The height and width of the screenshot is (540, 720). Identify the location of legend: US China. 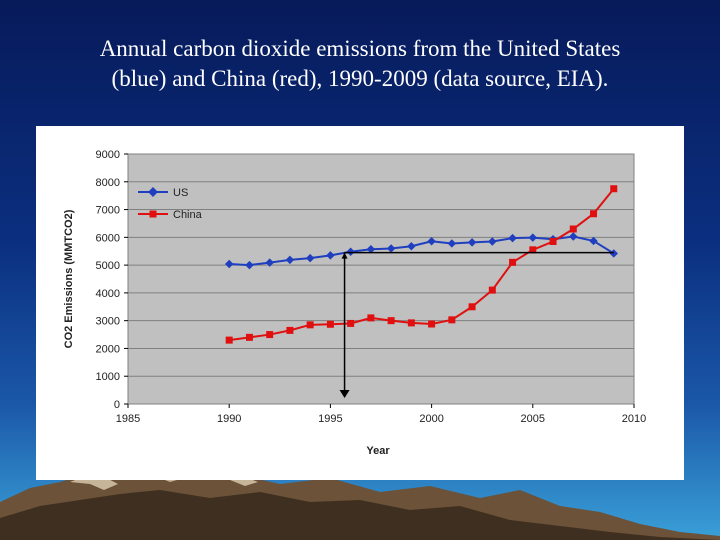
(170, 204).